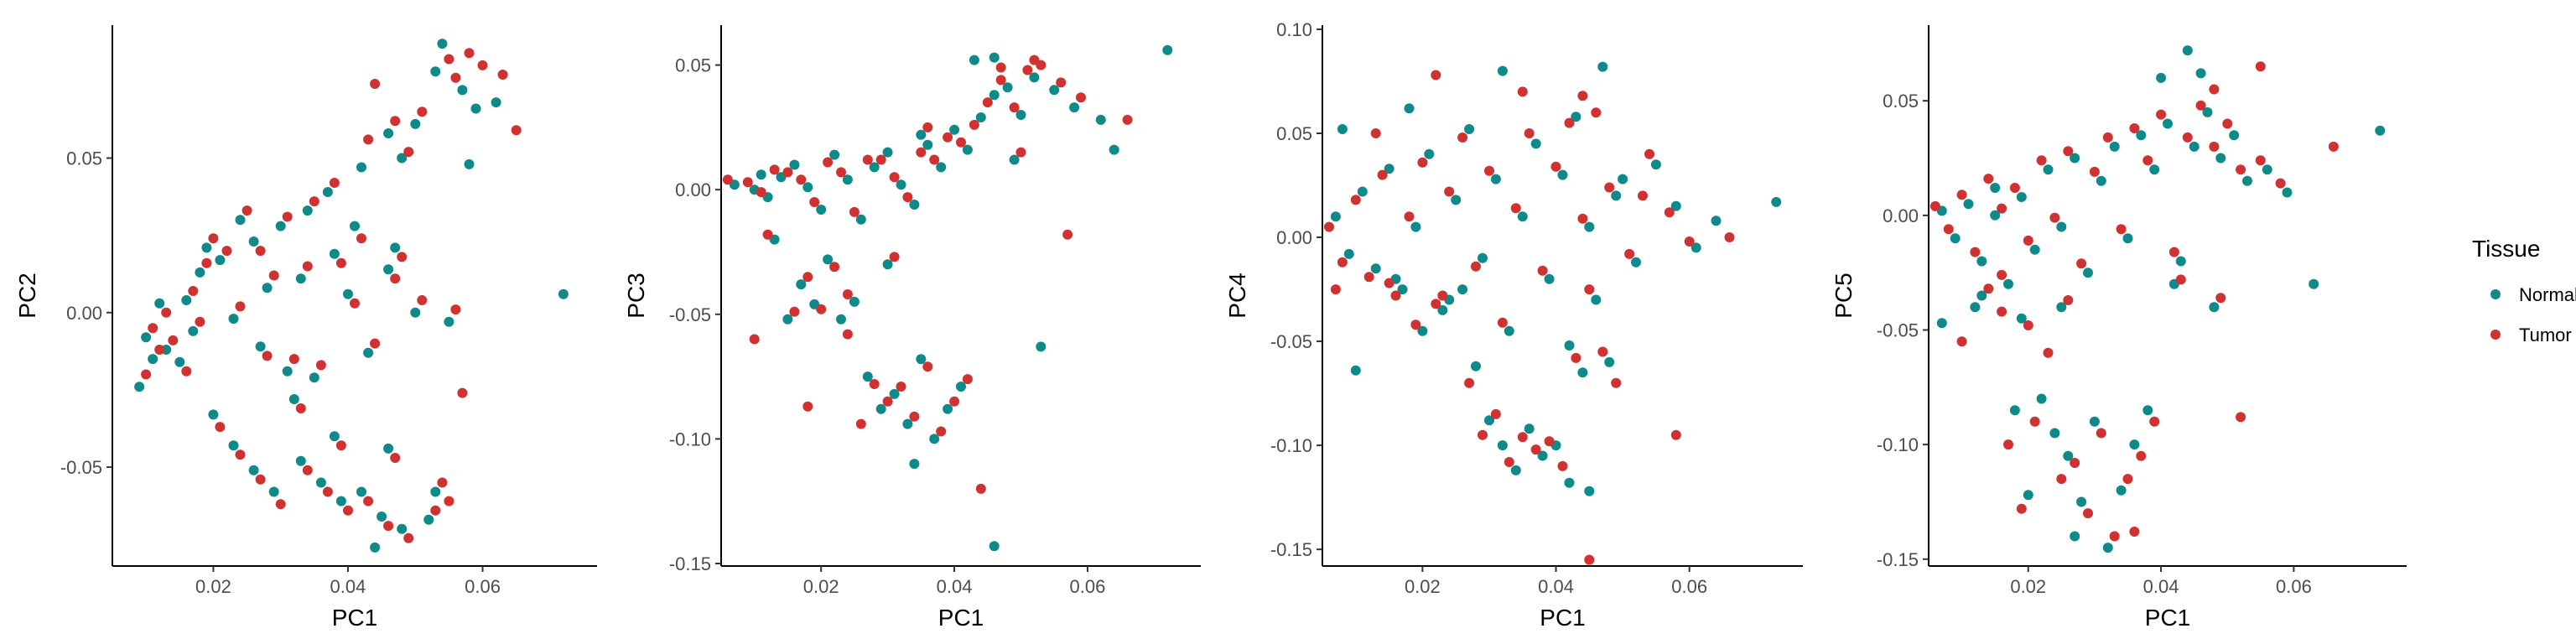 This screenshot has width=2576, height=644. What do you see at coordinates (2495, 294) in the screenshot?
I see `legend-key-normal` at bounding box center [2495, 294].